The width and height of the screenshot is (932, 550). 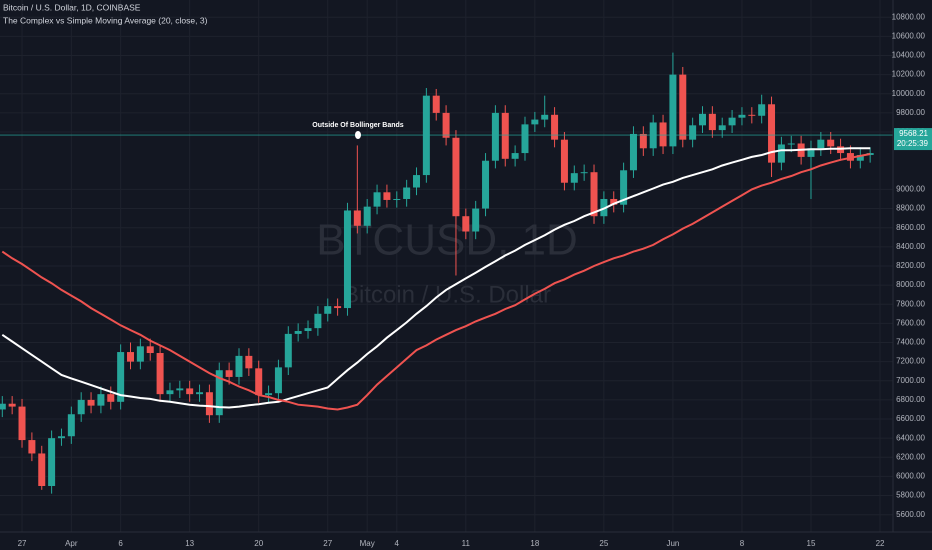 I want to click on x-tick-label: 4, so click(x=397, y=543).